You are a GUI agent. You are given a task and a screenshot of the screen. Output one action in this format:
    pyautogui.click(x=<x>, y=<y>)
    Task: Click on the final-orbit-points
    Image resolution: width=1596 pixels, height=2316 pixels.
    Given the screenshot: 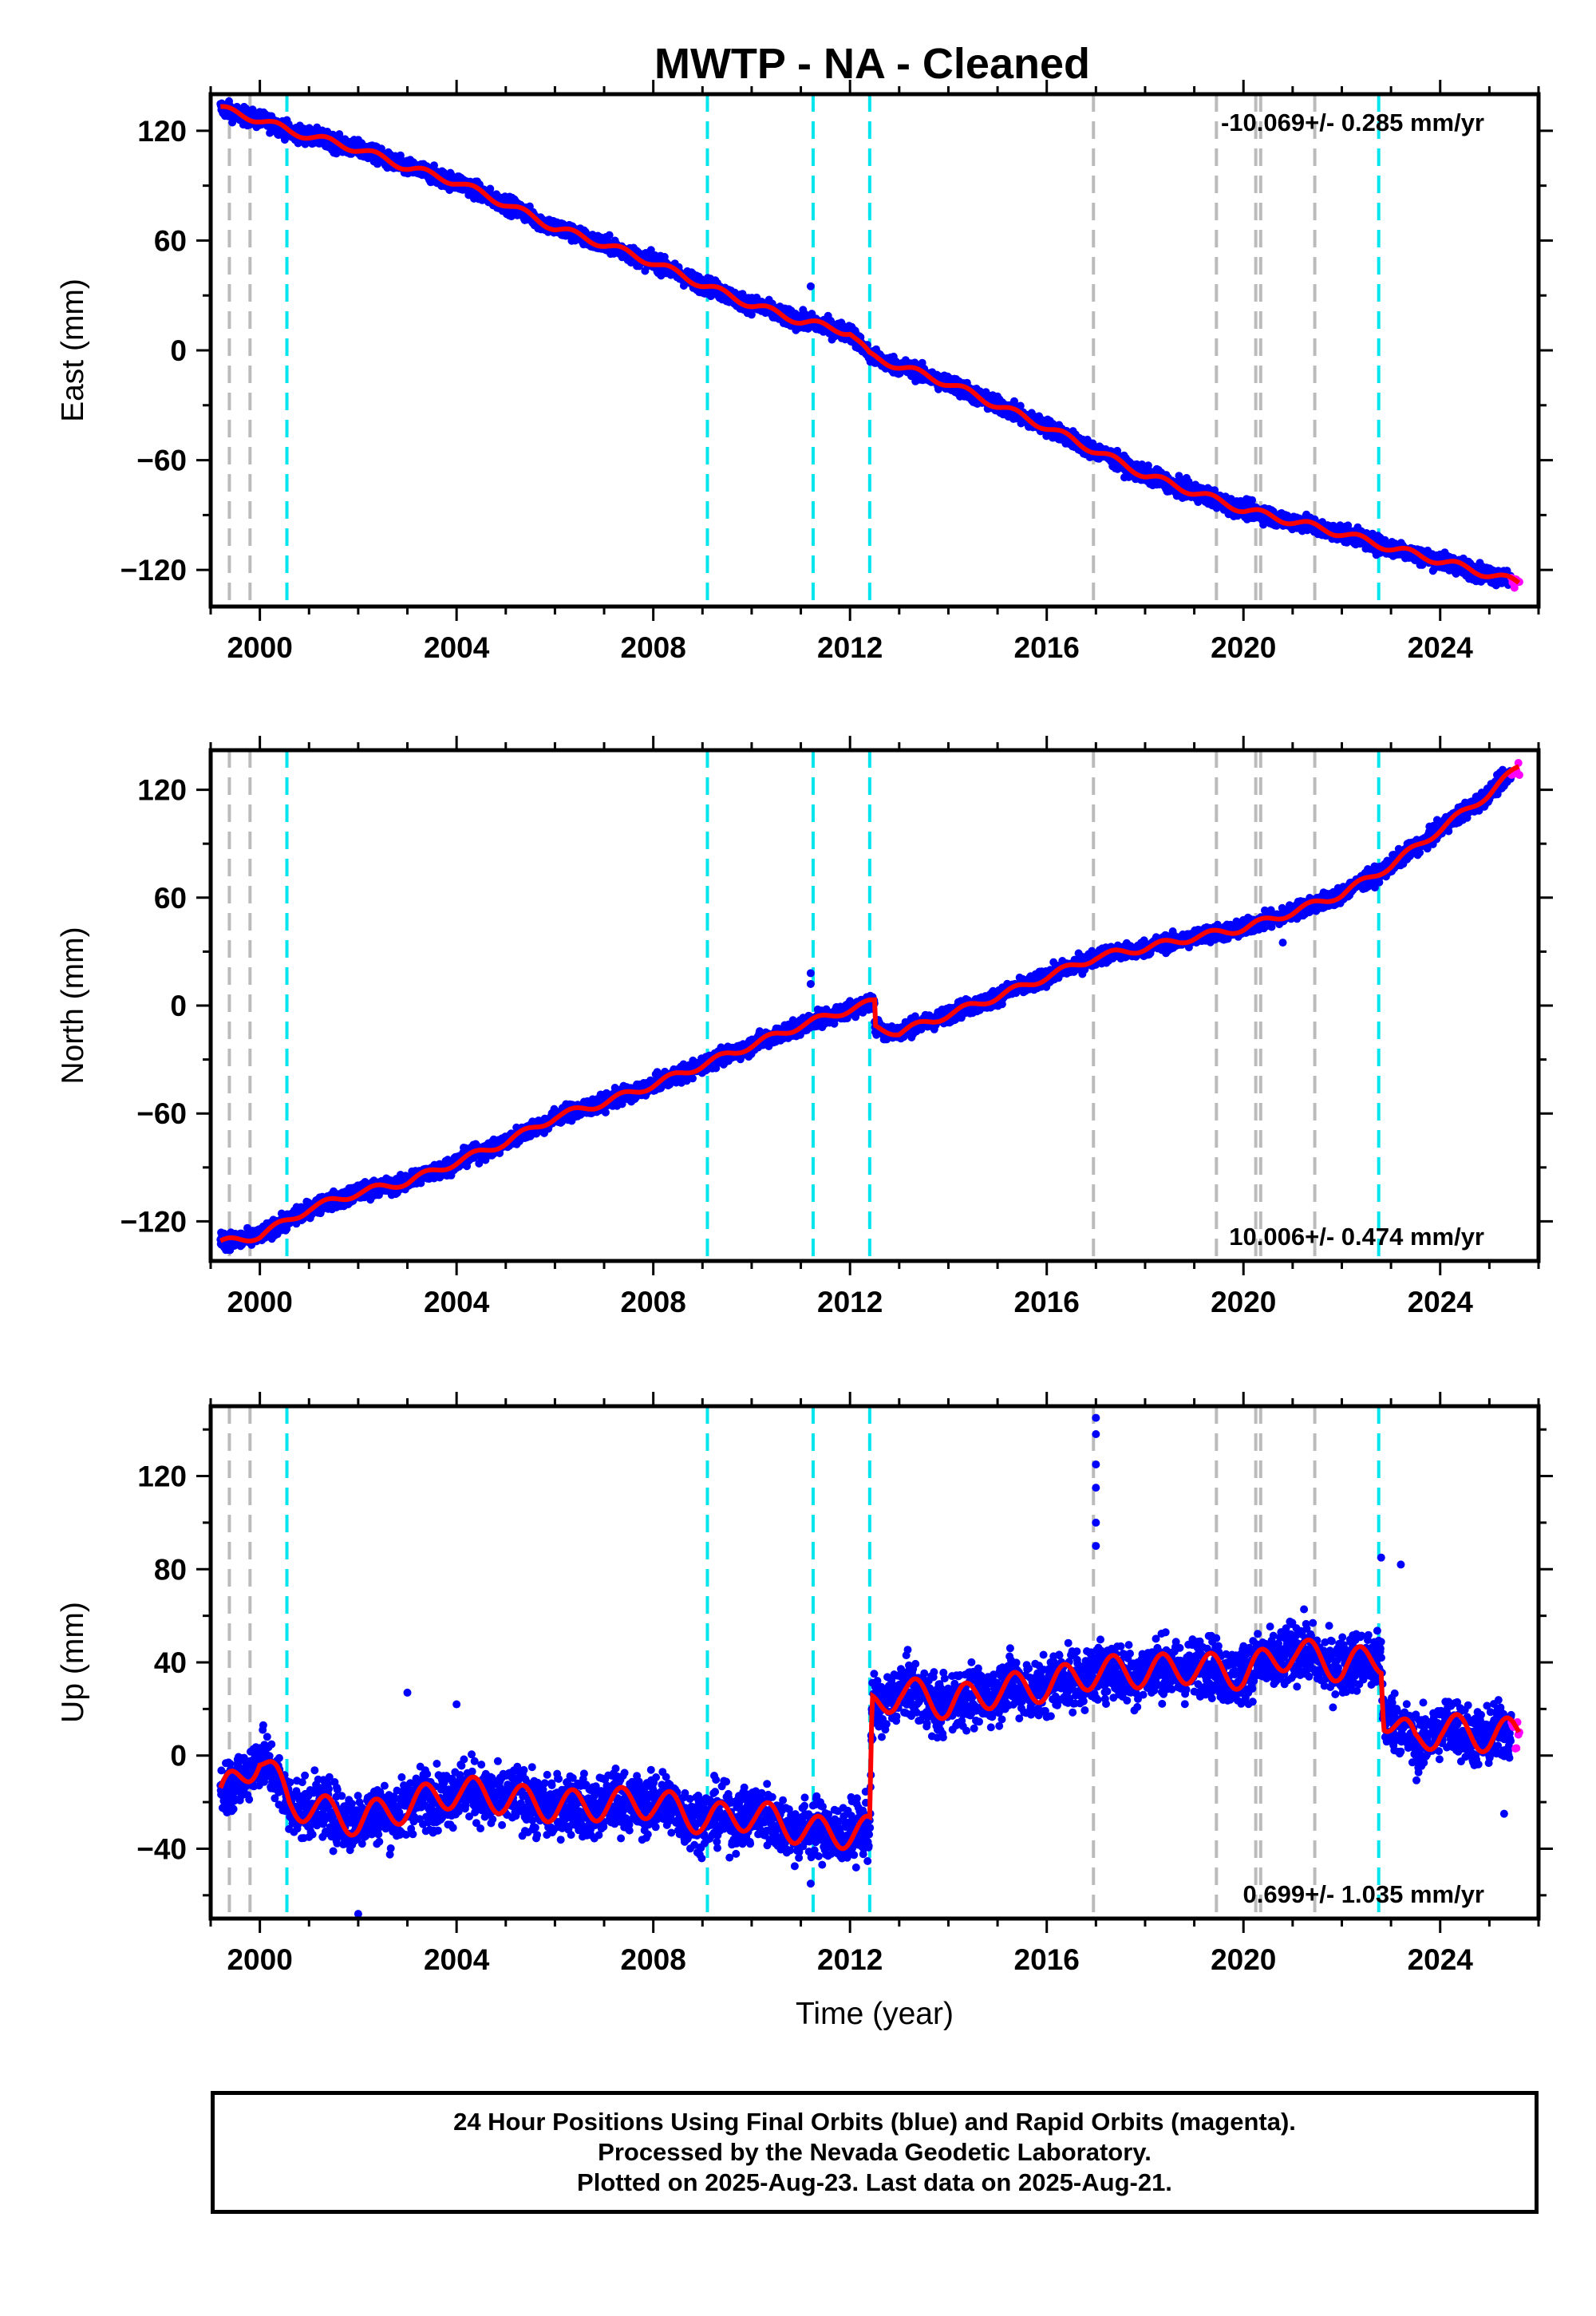 What is the action you would take?
    pyautogui.click(x=865, y=1738)
    